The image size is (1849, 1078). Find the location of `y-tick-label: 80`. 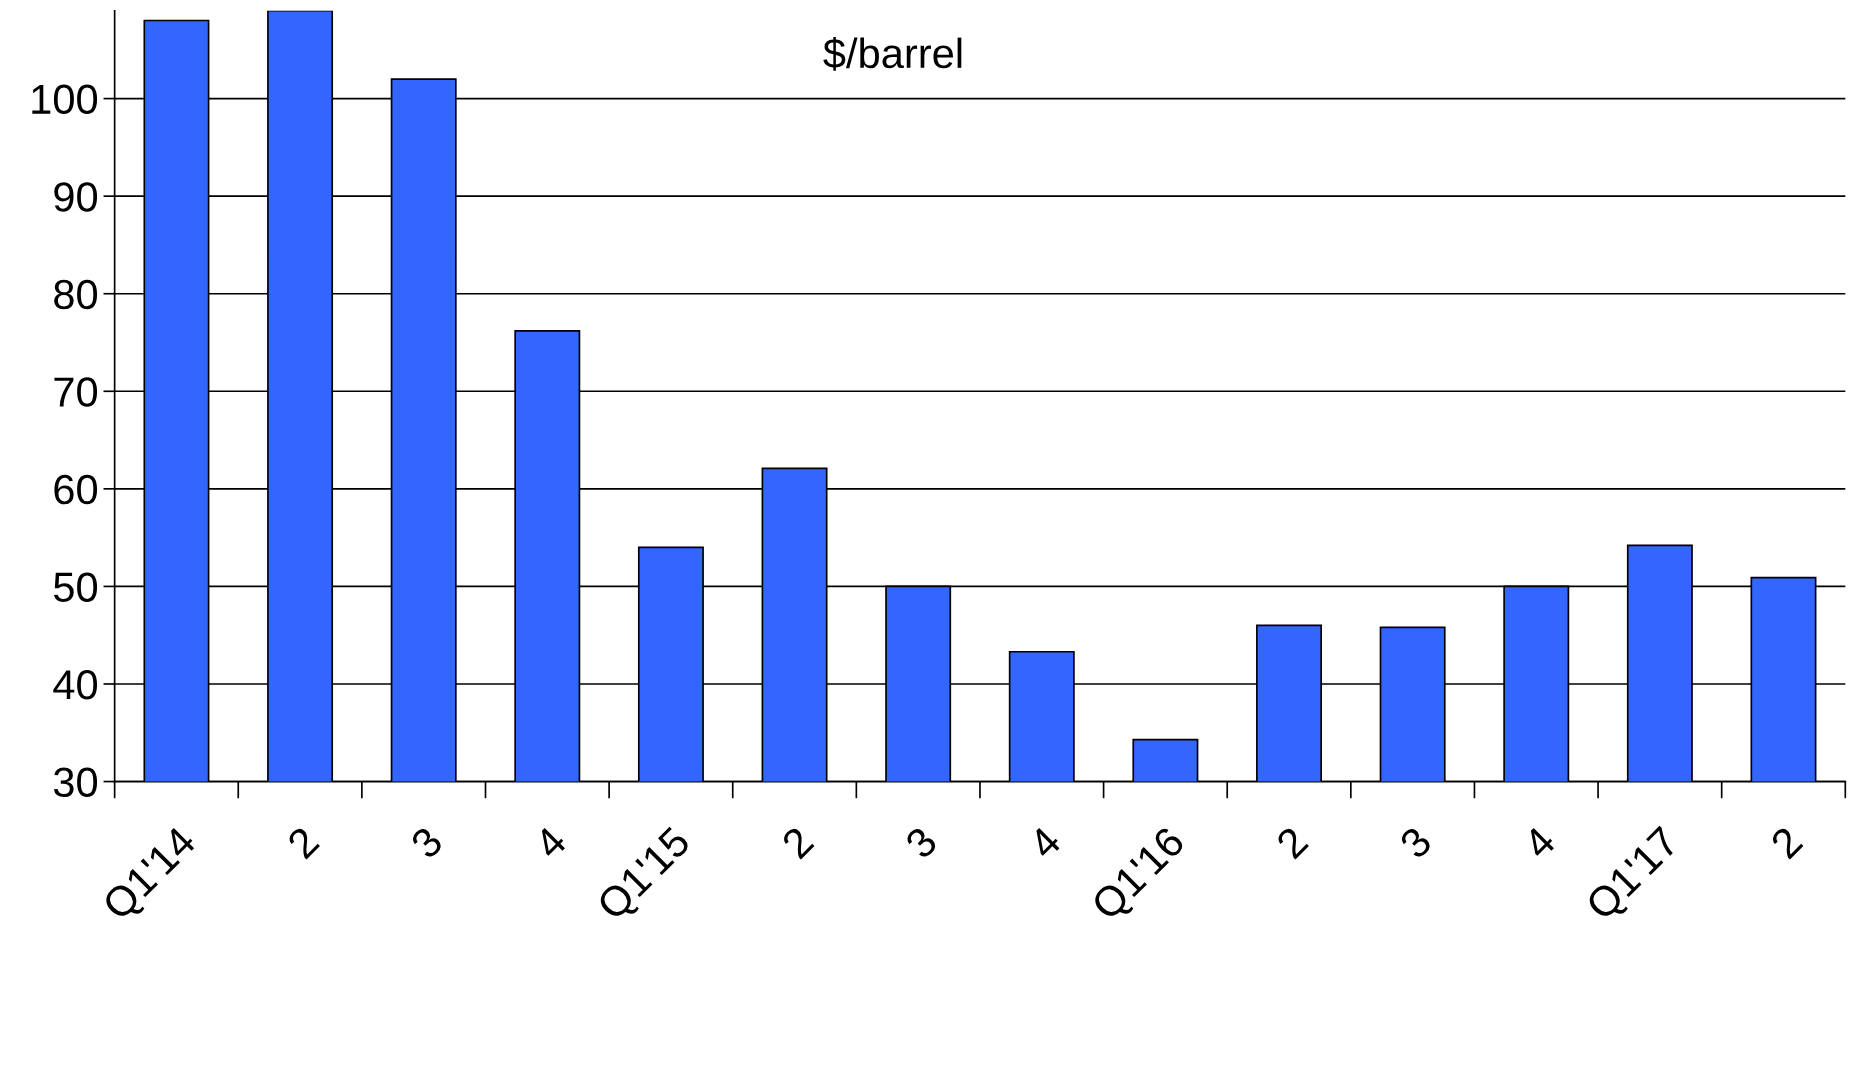

y-tick-label: 80 is located at coordinates (76, 294).